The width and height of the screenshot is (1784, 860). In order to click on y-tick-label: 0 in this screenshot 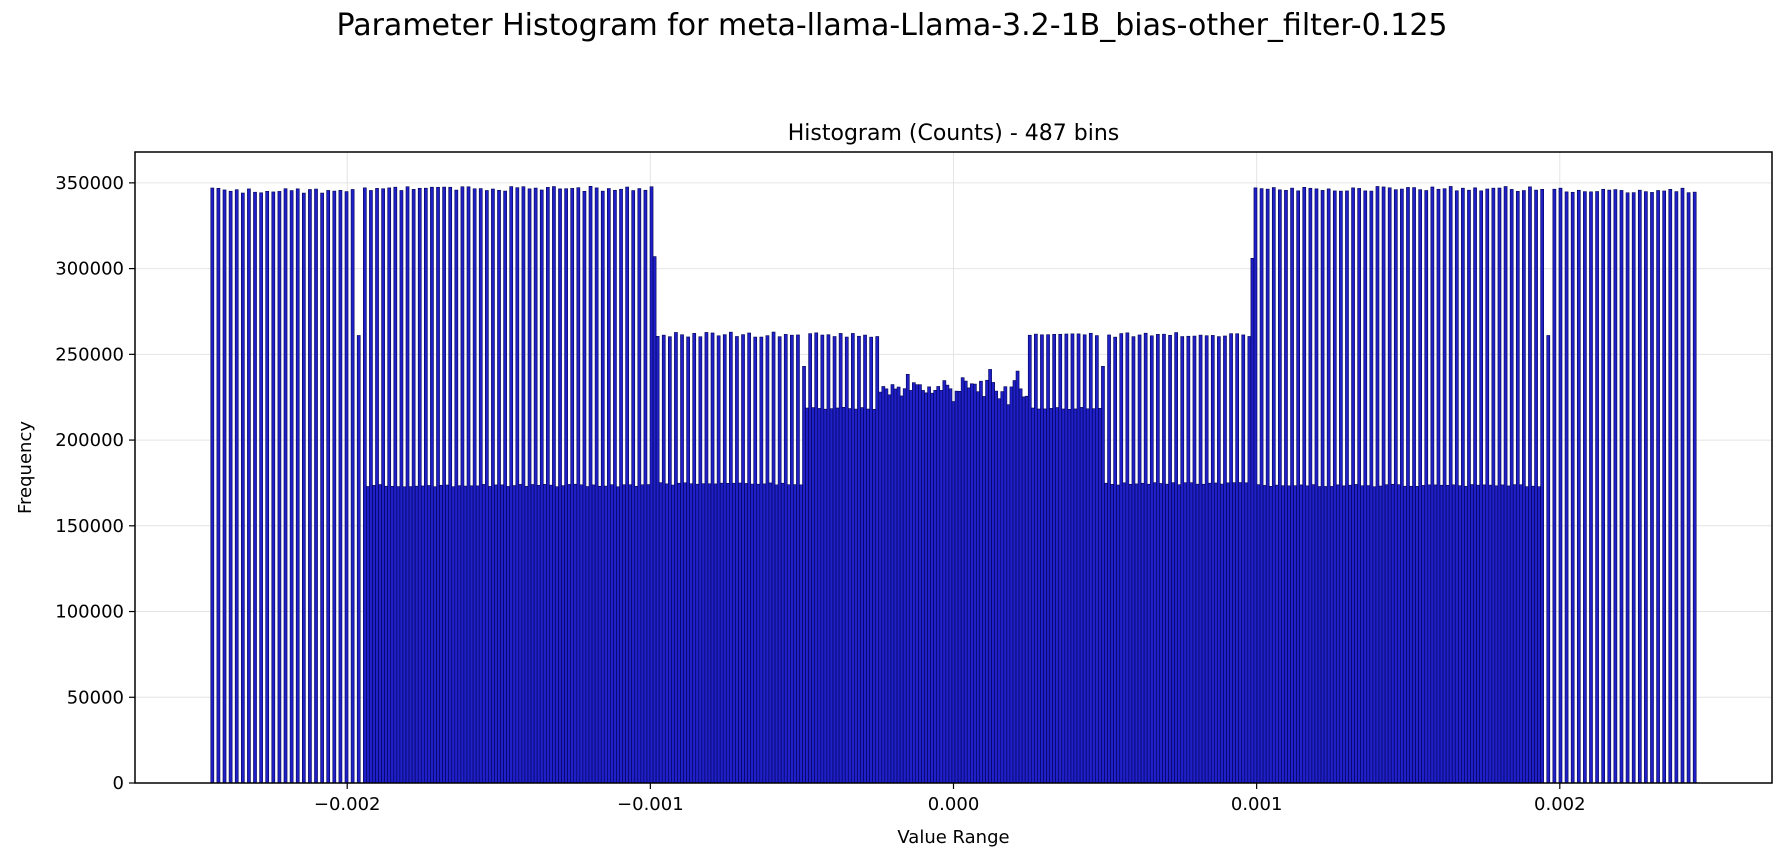, I will do `click(118, 783)`.